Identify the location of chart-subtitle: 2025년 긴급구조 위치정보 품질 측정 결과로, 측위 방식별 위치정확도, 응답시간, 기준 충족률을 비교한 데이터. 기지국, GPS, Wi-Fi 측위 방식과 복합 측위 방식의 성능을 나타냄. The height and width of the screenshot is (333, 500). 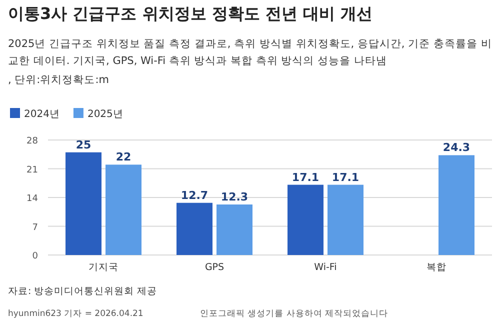
(250, 53).